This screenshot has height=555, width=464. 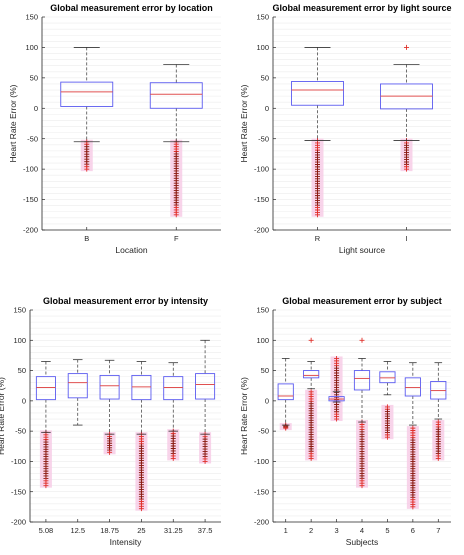 What do you see at coordinates (318, 238) in the screenshot?
I see `x-tick-label: R` at bounding box center [318, 238].